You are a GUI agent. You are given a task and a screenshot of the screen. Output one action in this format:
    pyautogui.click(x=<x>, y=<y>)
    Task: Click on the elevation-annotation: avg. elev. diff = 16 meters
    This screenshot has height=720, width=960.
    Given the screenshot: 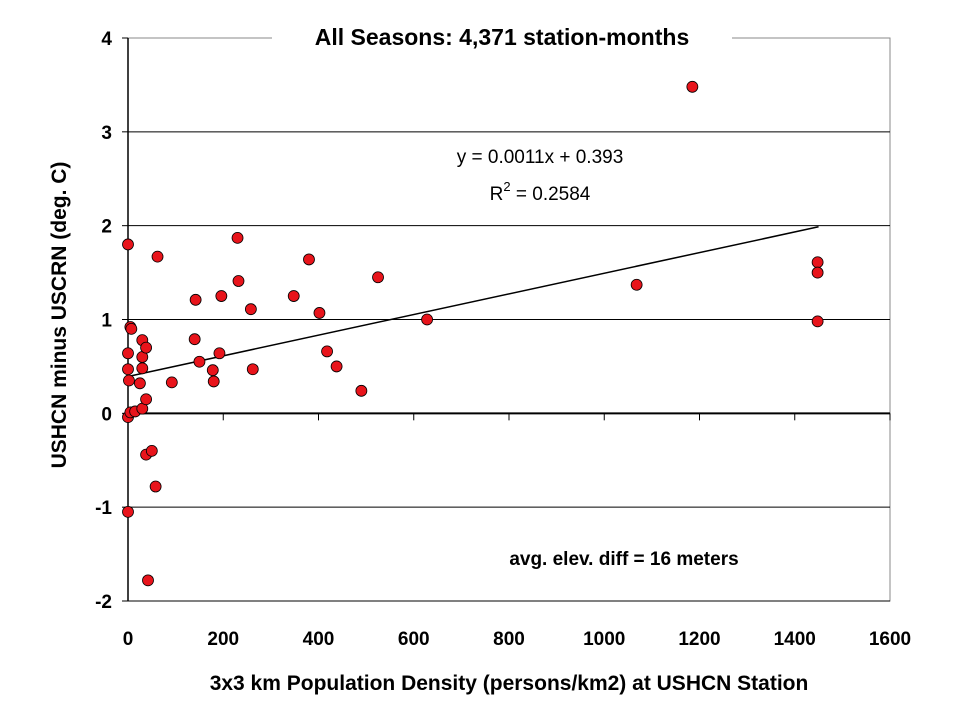 What is the action you would take?
    pyautogui.click(x=623, y=559)
    